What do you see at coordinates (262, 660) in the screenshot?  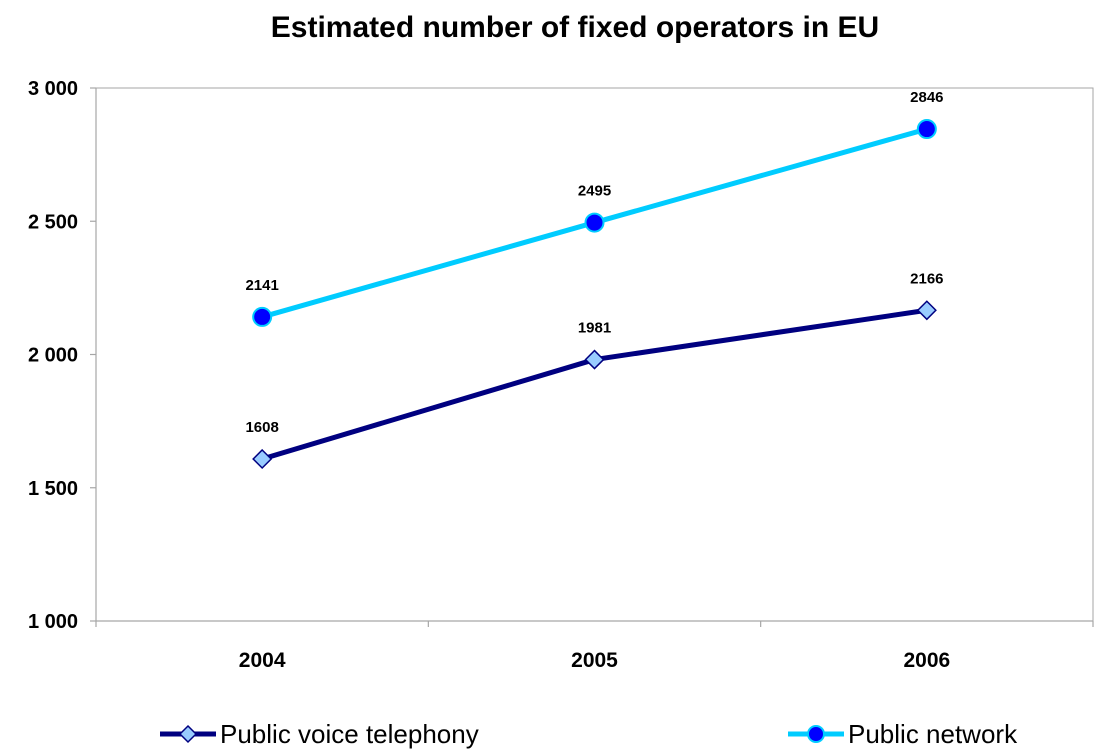 I see `x-tick-label: 2004` at bounding box center [262, 660].